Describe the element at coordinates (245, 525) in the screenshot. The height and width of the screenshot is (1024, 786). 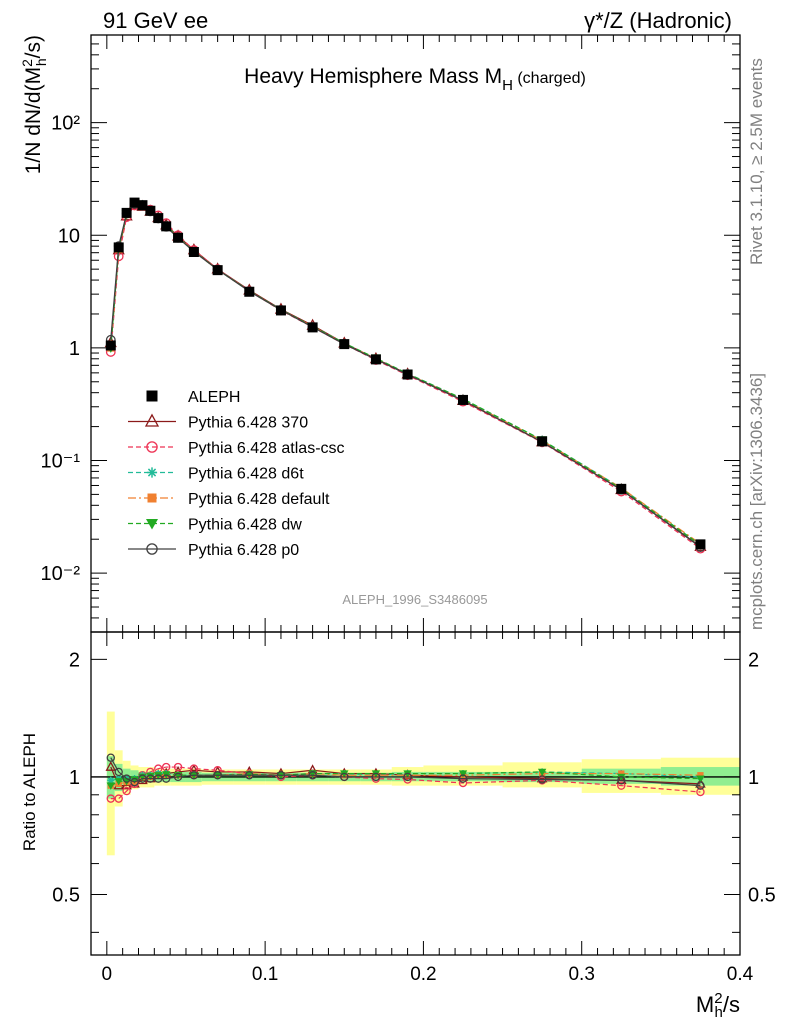
I see `legend-label: Pythia 6.428 dw` at that location.